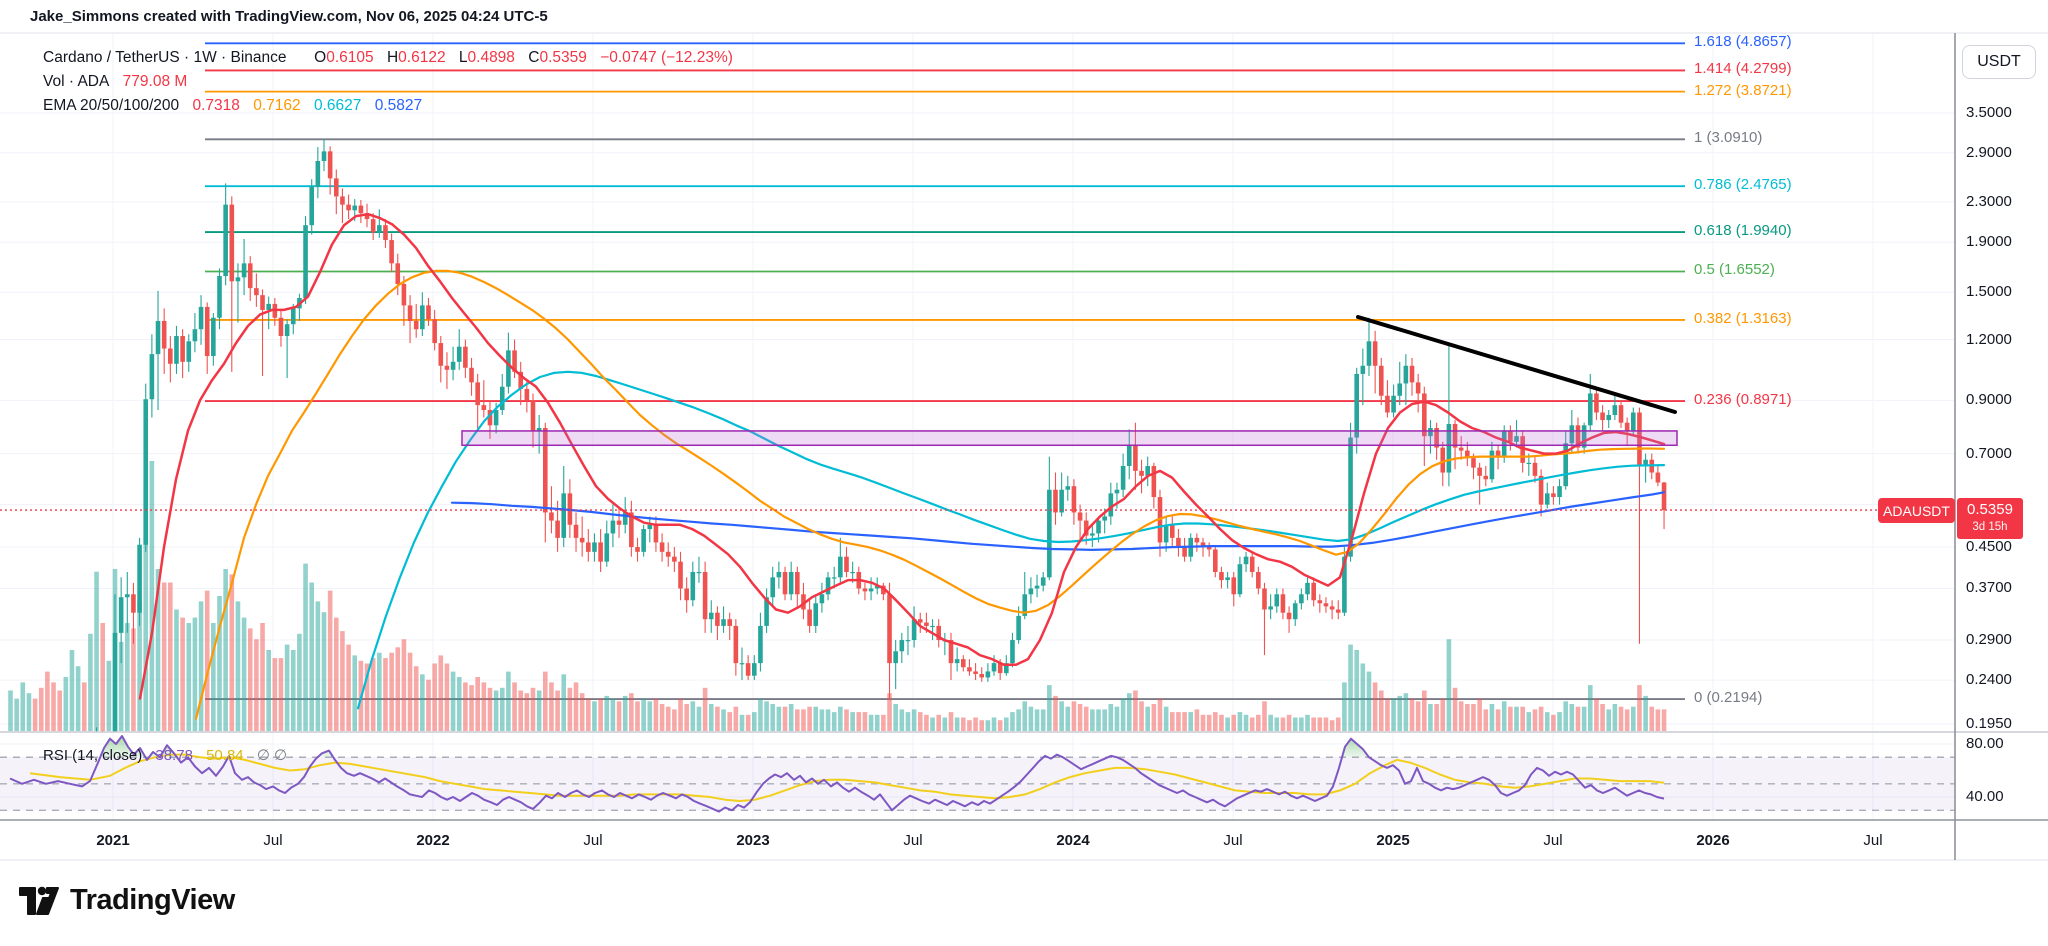 This screenshot has width=2048, height=946. What do you see at coordinates (152, 900) in the screenshot?
I see `tradingview-logo-text: TradingView` at bounding box center [152, 900].